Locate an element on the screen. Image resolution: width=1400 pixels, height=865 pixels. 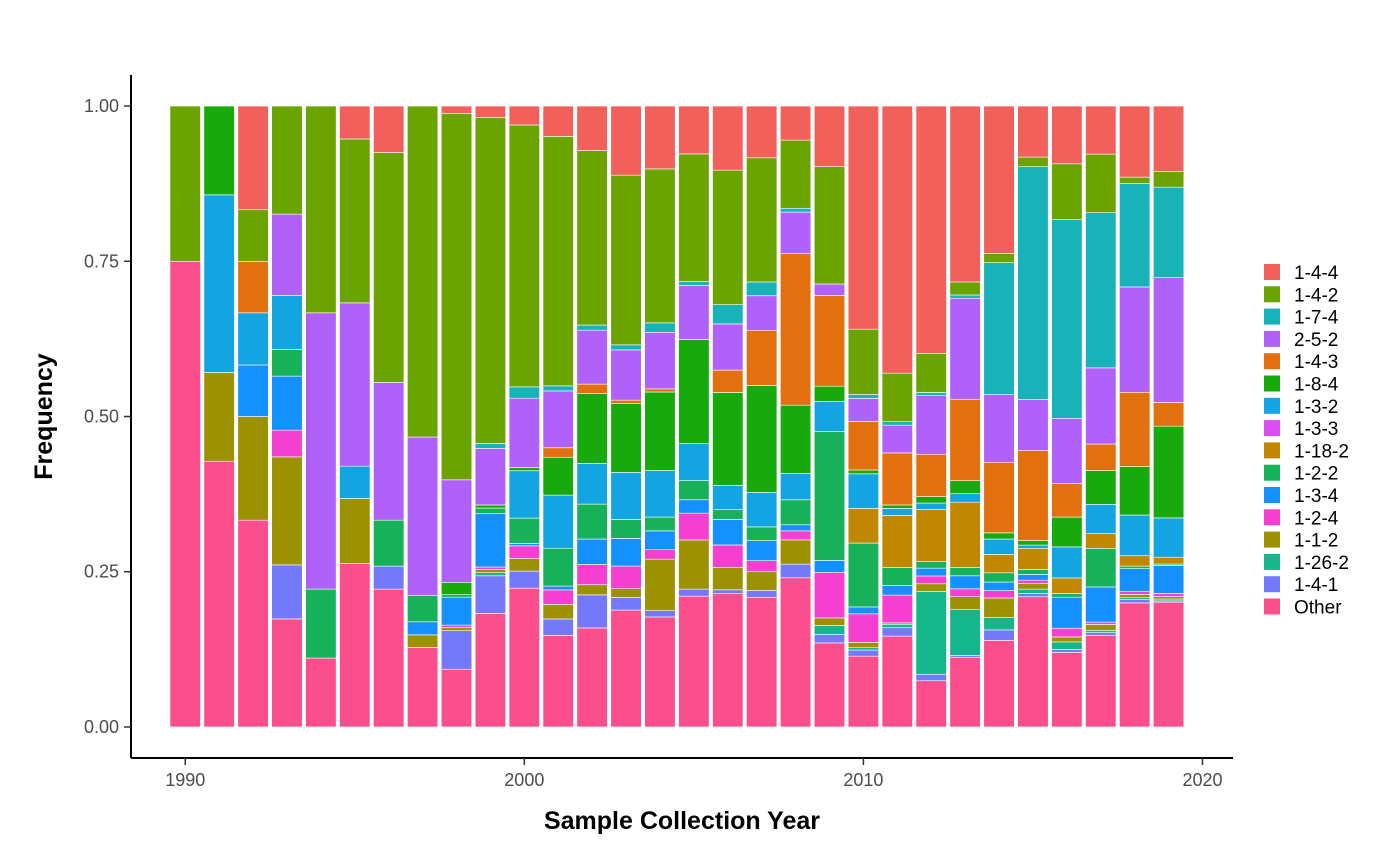
y-tick-label: 1.00 is located at coordinates (101, 106).